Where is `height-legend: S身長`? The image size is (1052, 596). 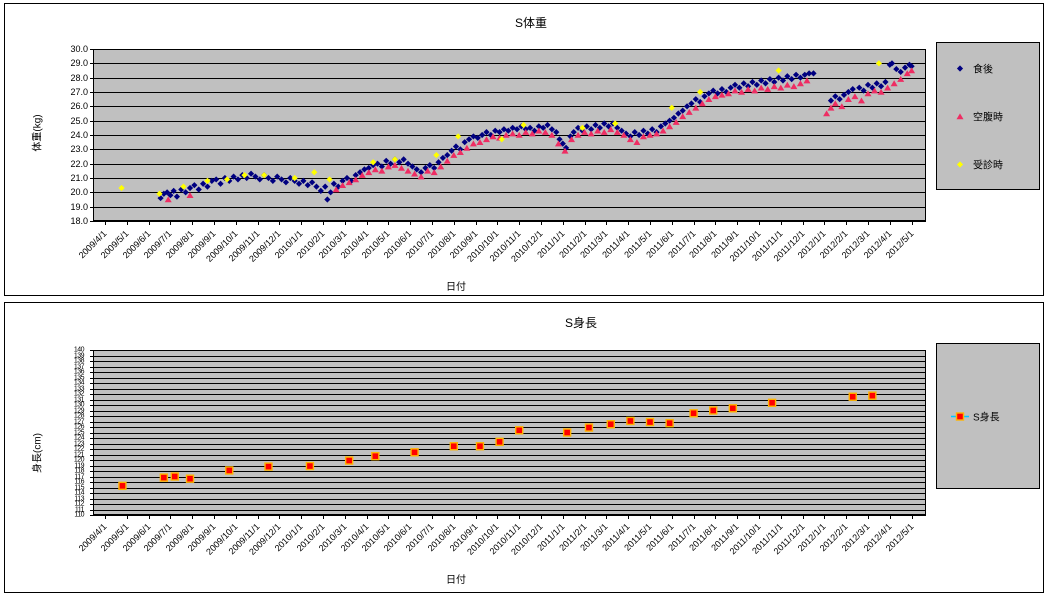 height-legend: S身長 is located at coordinates (988, 416).